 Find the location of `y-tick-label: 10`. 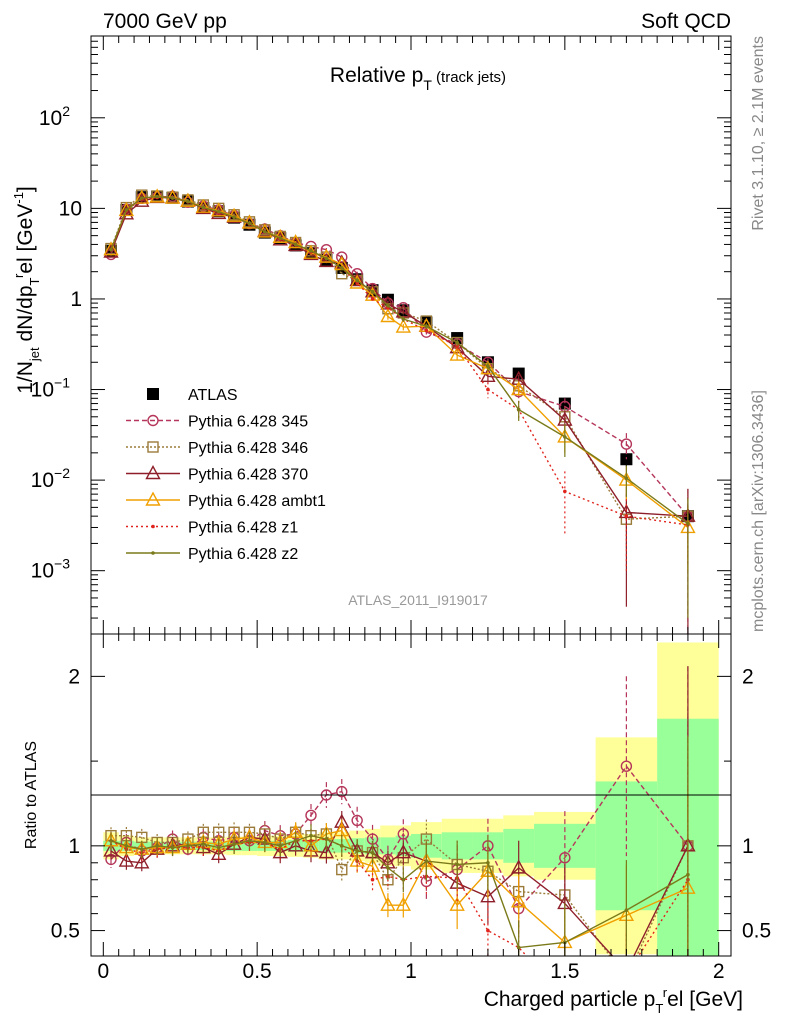

y-tick-label: 10 is located at coordinates (70, 208).